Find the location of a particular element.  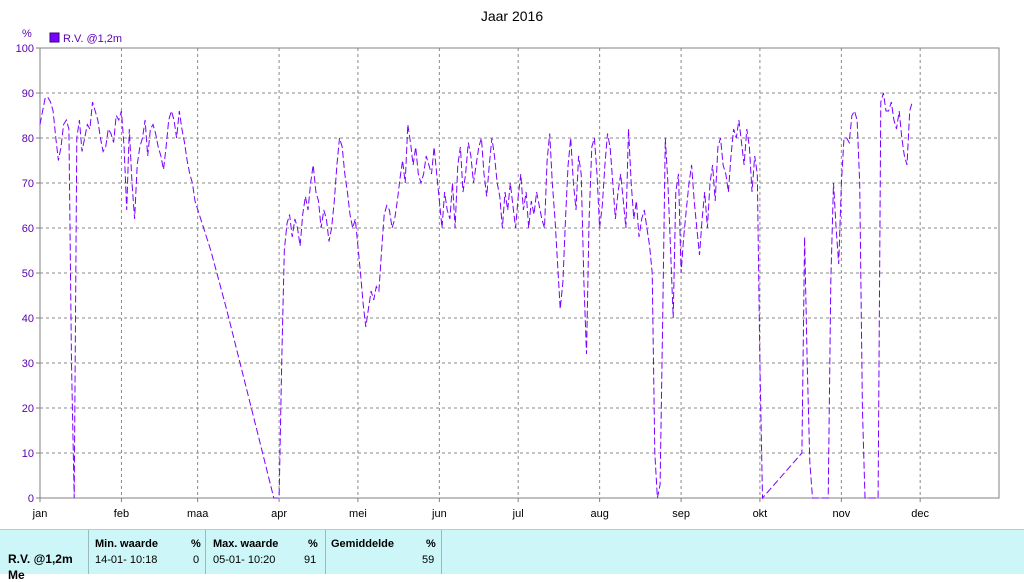

y-tick-label: 80 is located at coordinates (28, 139).